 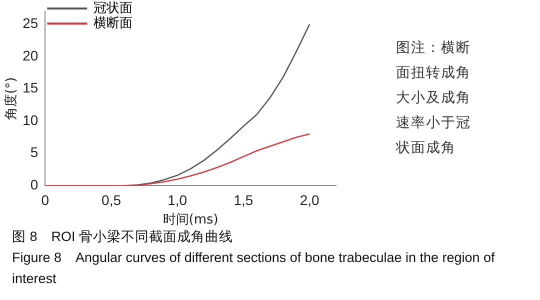 I want to click on caption: Figure 8 Angular curves of different sections of bone trabeculae in the region of interest, so click(x=254, y=268).